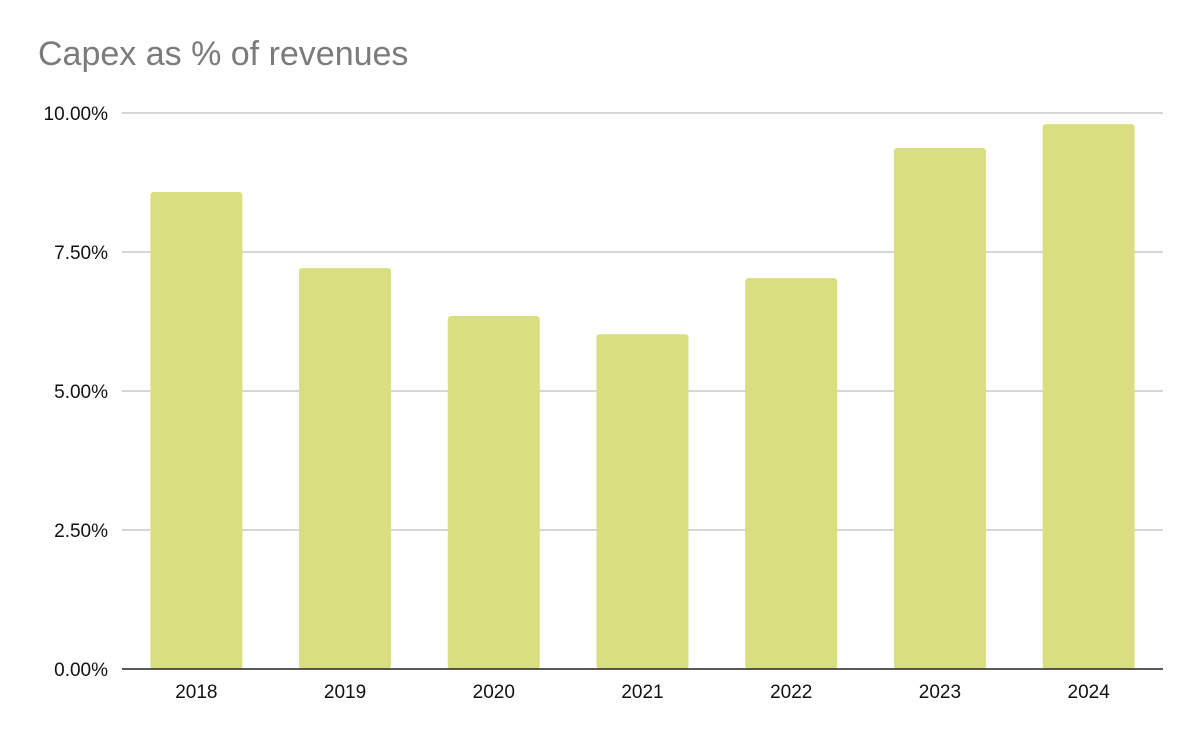 The width and height of the screenshot is (1200, 742). I want to click on x-tick-label: 2019, so click(345, 692).